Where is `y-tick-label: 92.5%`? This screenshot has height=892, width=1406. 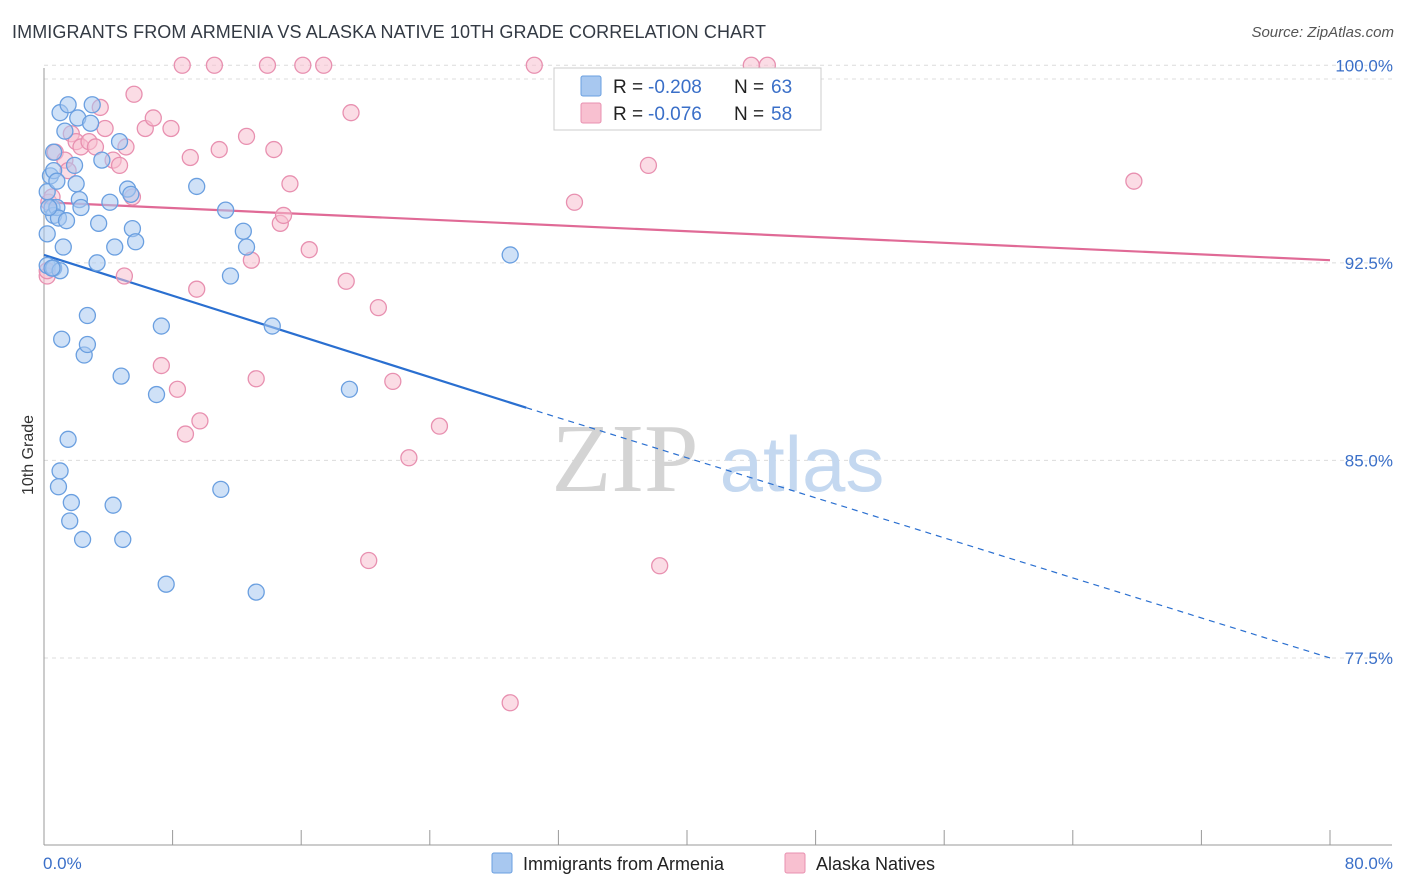 y-tick-label: 92.5% is located at coordinates (1369, 263).